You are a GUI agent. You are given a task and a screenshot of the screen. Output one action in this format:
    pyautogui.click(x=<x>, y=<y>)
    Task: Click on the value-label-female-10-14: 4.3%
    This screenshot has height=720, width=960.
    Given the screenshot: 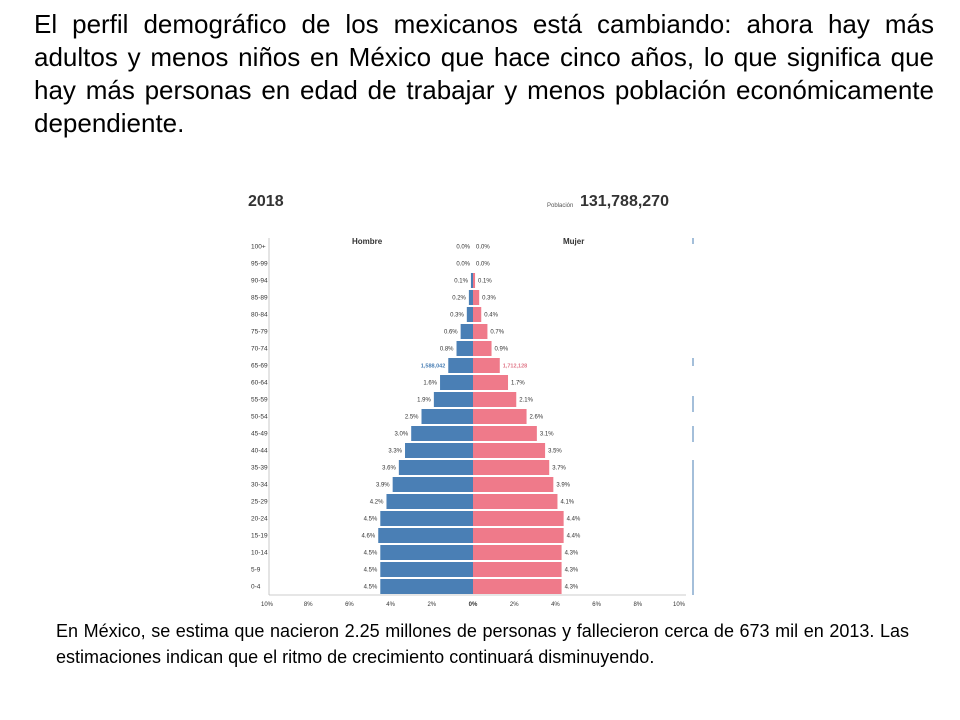 What is the action you would take?
    pyautogui.click(x=572, y=554)
    